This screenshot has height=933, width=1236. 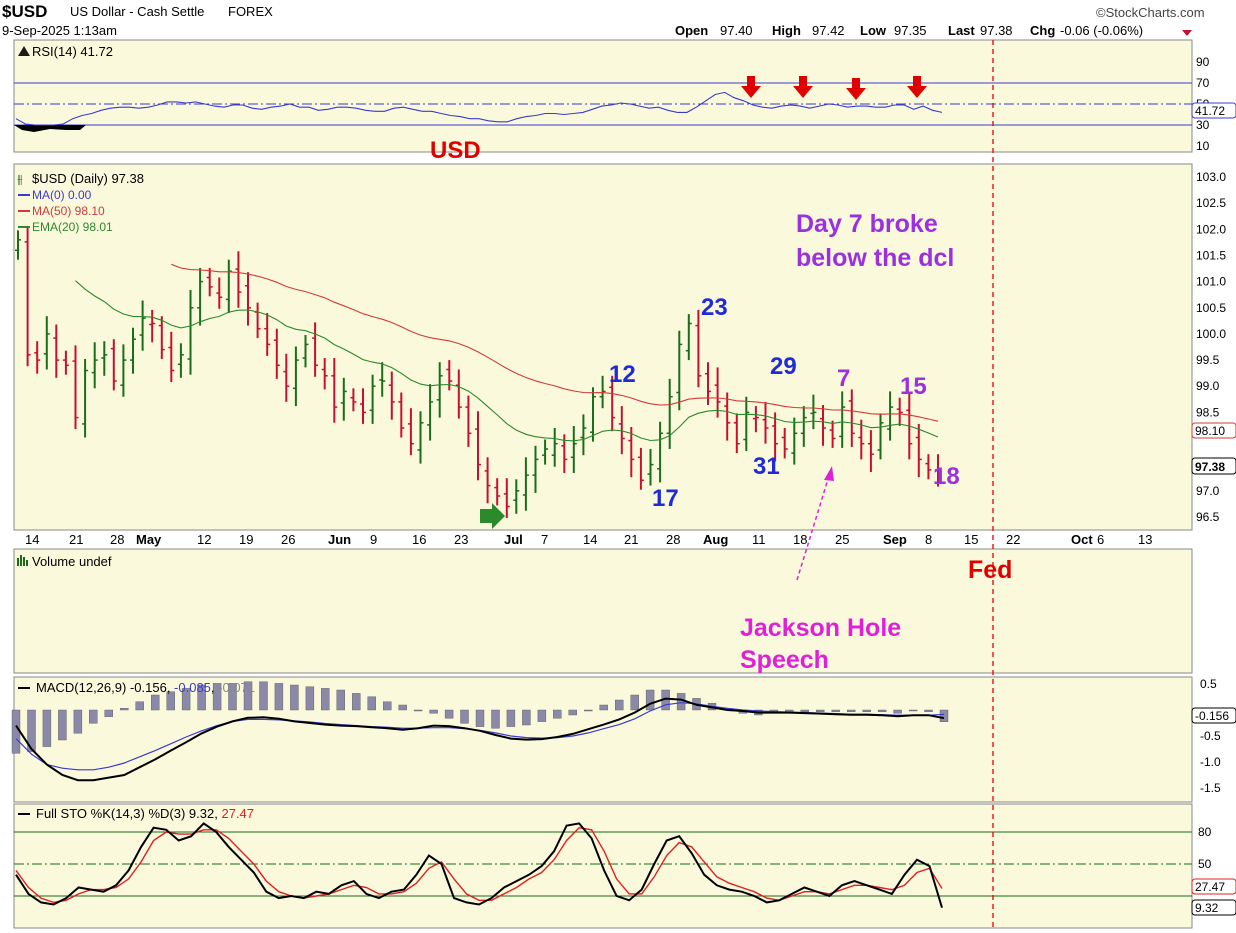 I want to click on x-tick-label: 23, so click(x=461, y=539).